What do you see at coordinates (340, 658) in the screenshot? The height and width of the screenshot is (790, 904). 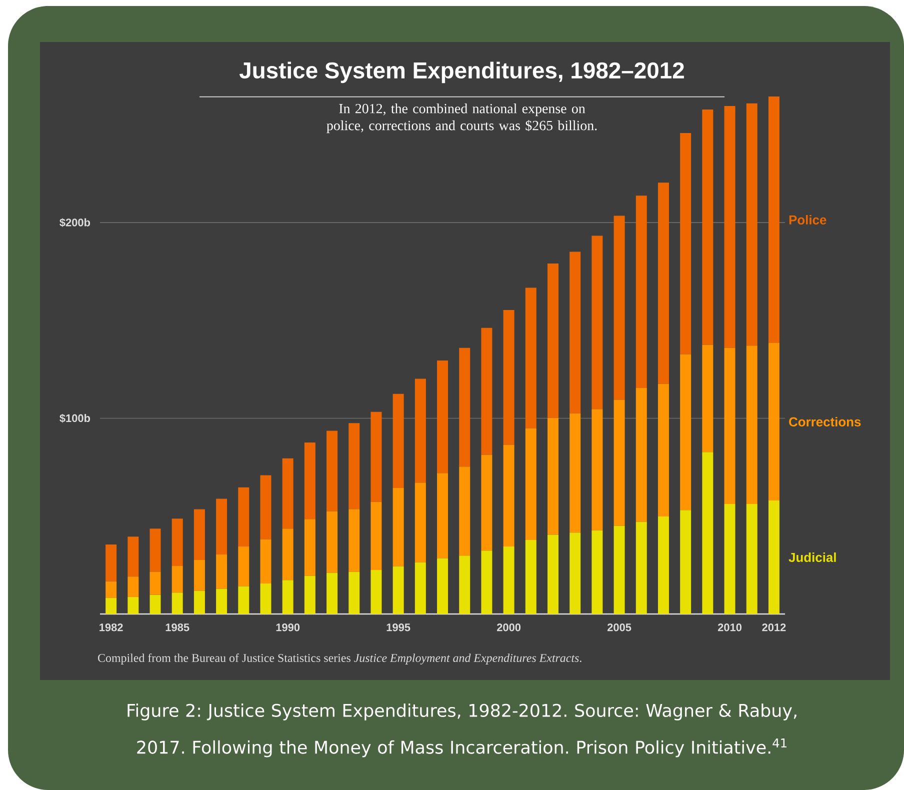 I see `text: Compiled from the Bureau of Justice Statistics series Justice Employment and Expenditures Extracts.` at bounding box center [340, 658].